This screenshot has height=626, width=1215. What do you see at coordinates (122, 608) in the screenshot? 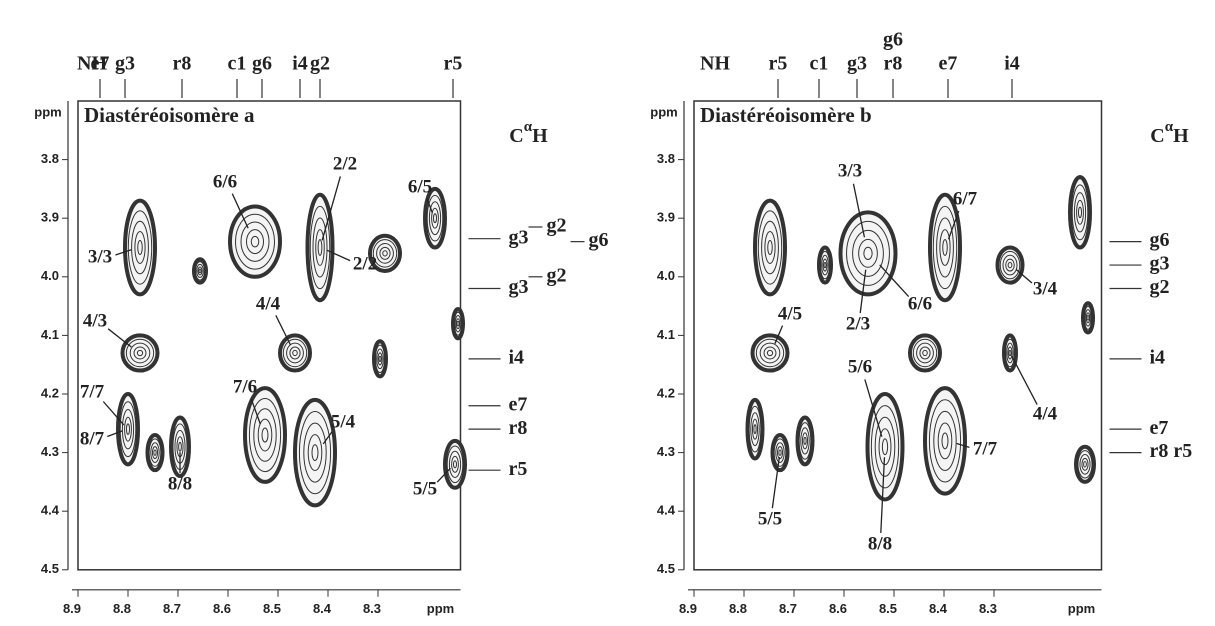
I see `x-tick-label: 8.8` at bounding box center [122, 608].